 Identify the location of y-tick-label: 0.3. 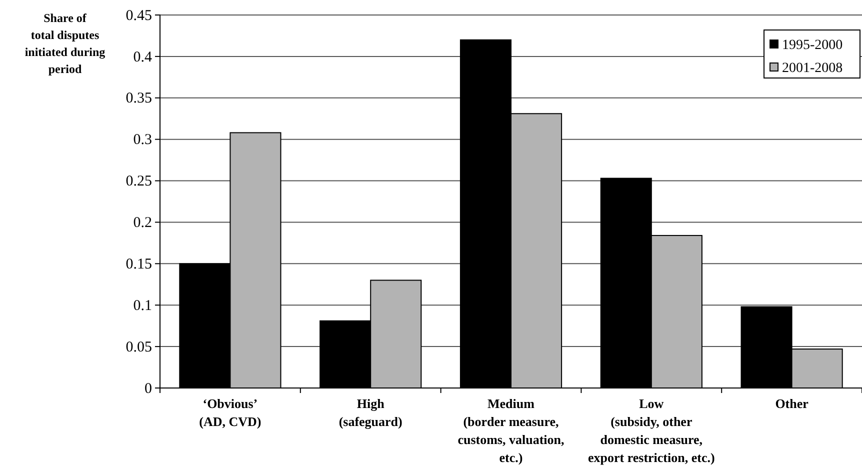
(142, 140).